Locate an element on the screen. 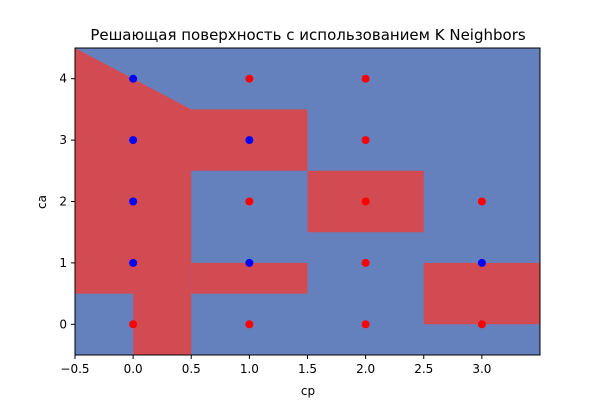  y-tick-label: 4 is located at coordinates (63, 79).